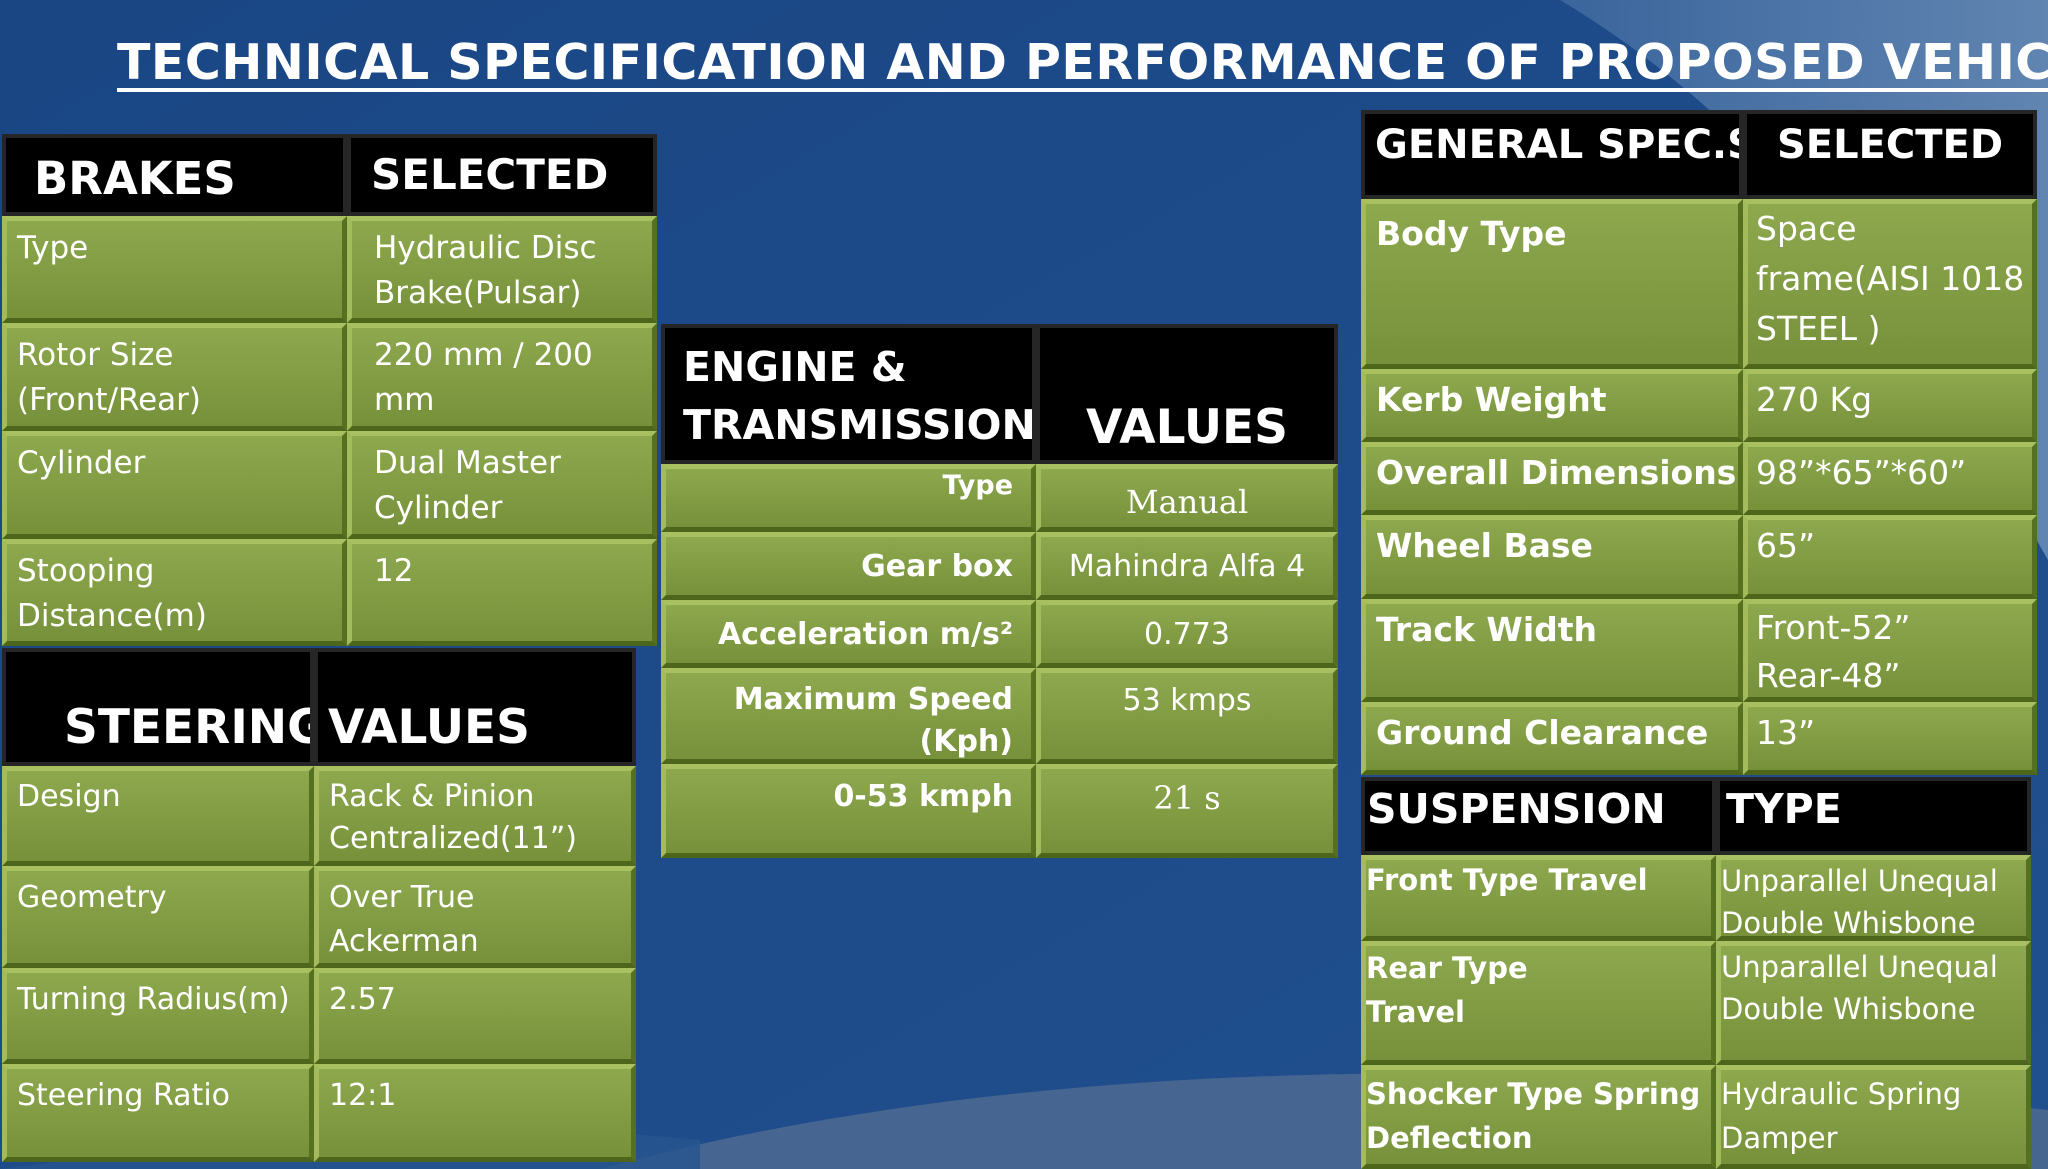 The height and width of the screenshot is (1169, 2048). Describe the element at coordinates (174, 175) in the screenshot. I see `brakes-header-label: BRAKES` at that location.